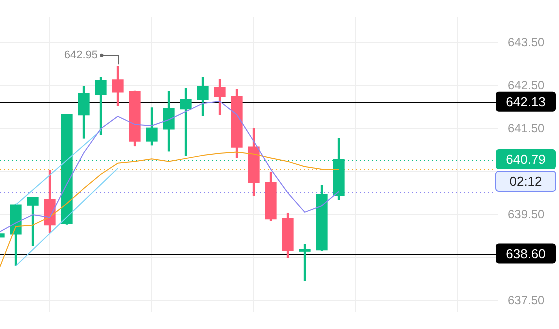  What do you see at coordinates (527, 214) in the screenshot?
I see `y-tick-label: 639.50` at bounding box center [527, 214].